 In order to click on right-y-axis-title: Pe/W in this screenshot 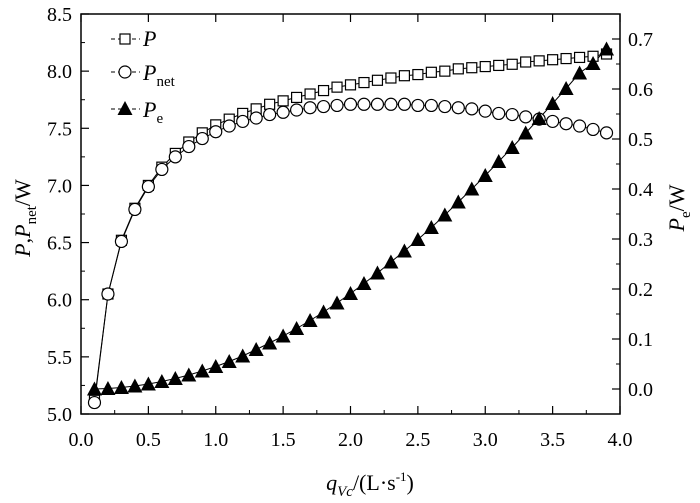, I will do `click(679, 208)`.